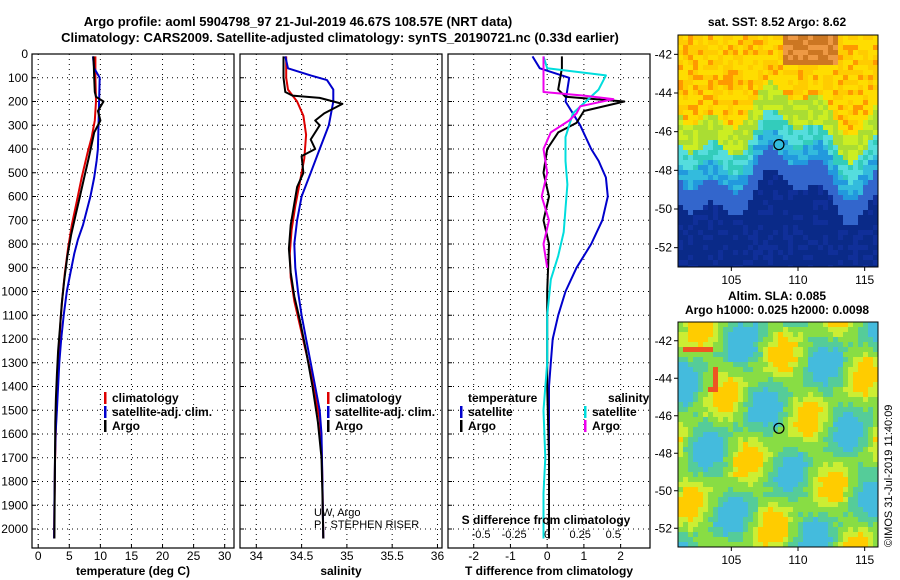 The height and width of the screenshot is (580, 900). What do you see at coordinates (347, 556) in the screenshot?
I see `x-tick-label: 35` at bounding box center [347, 556].